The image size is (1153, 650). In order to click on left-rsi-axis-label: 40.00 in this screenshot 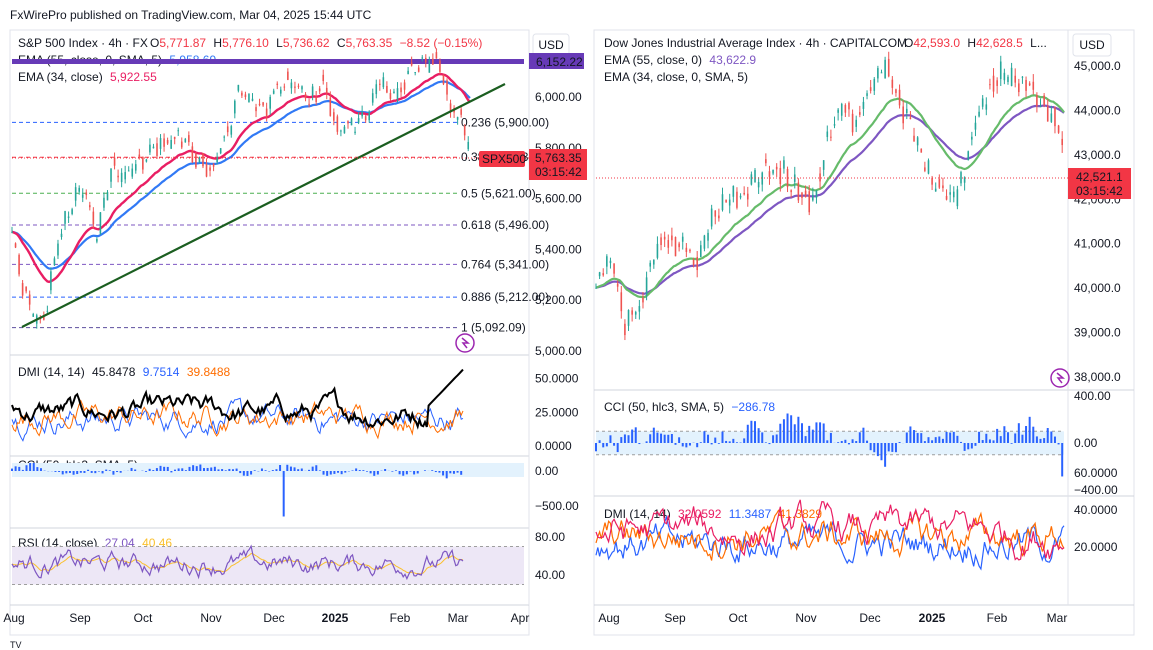, I will do `click(550, 575)`.